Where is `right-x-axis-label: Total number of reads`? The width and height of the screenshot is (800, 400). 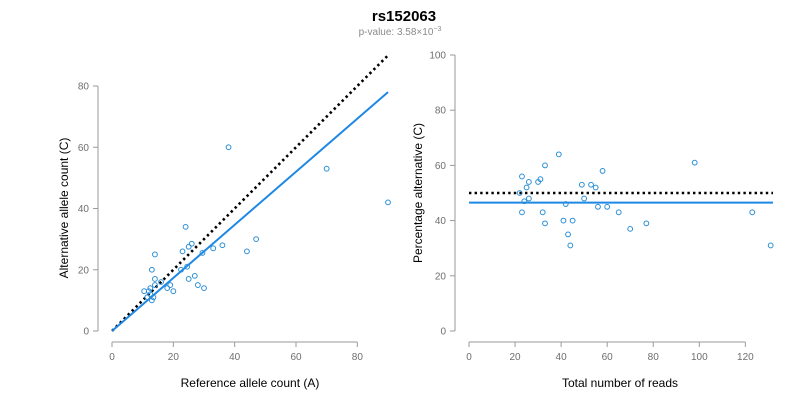 right-x-axis-label: Total number of reads is located at coordinates (620, 383).